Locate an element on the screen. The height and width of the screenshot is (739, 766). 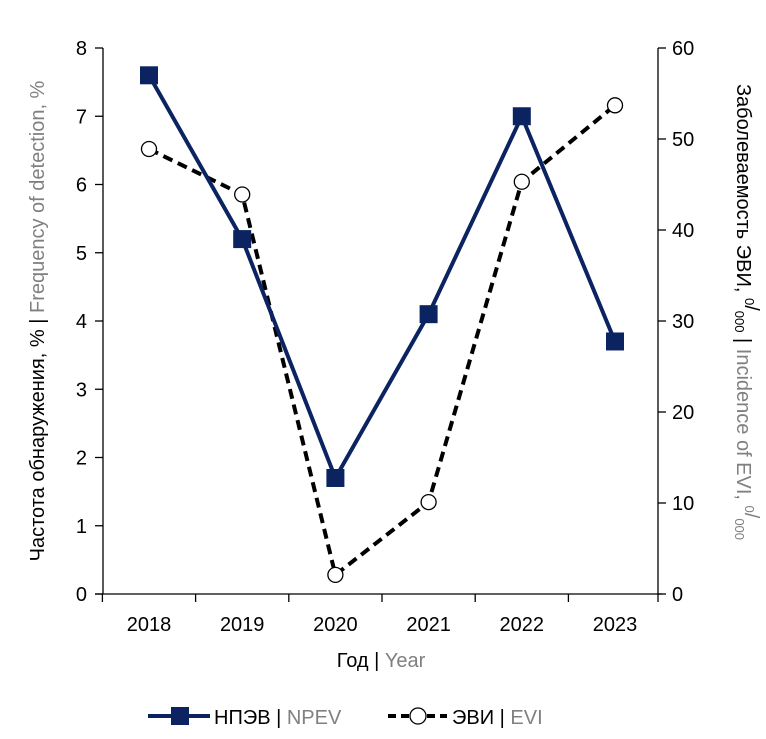
y-axis-right-title-secondary: Incidence of EVI, is located at coordinates (743, 427).